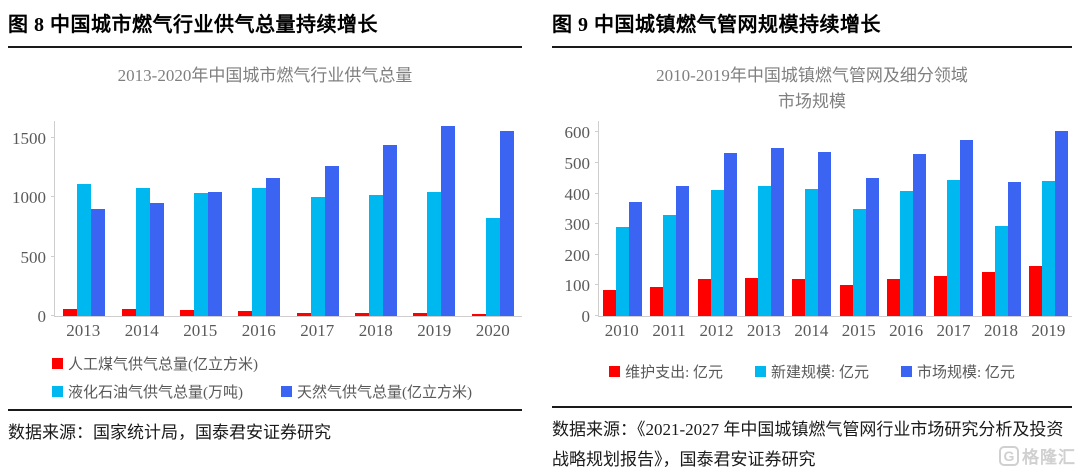  Describe the element at coordinates (384, 393) in the screenshot. I see `legend-label: 天然气供气总量(亿立方米)` at that location.